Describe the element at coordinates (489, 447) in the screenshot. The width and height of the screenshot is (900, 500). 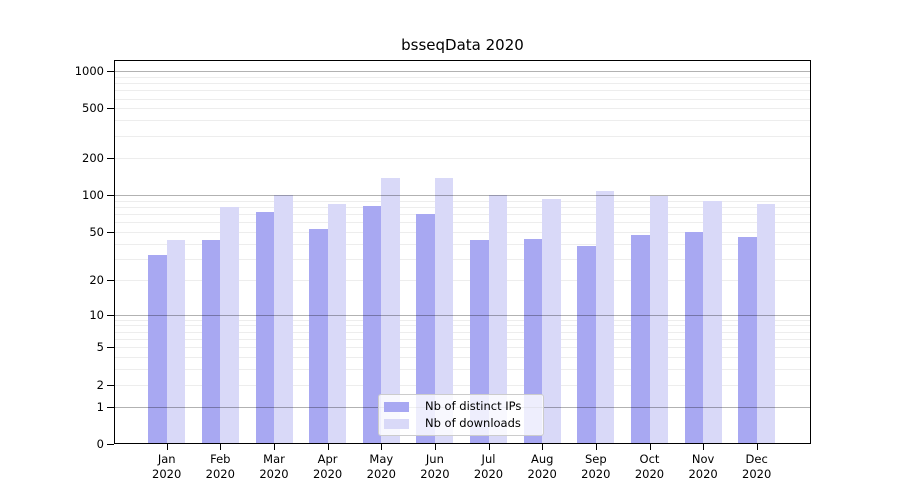
I see `x-tick-jul` at that location.